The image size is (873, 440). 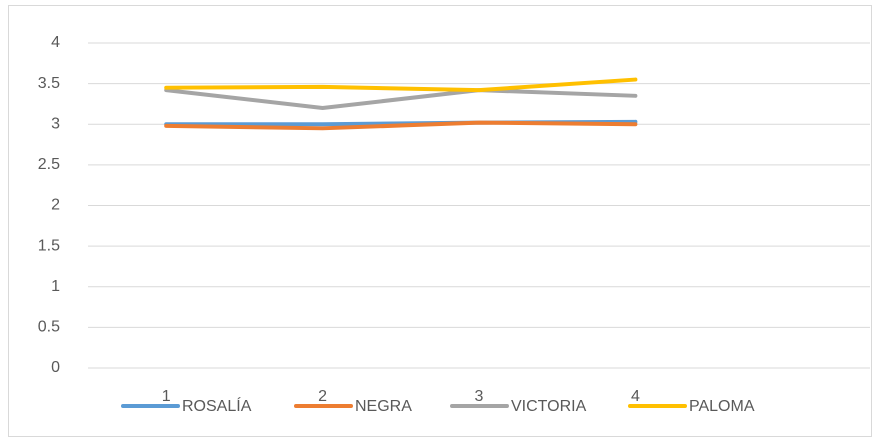 What do you see at coordinates (55, 286) in the screenshot?
I see `y-tick-label: 1` at bounding box center [55, 286].